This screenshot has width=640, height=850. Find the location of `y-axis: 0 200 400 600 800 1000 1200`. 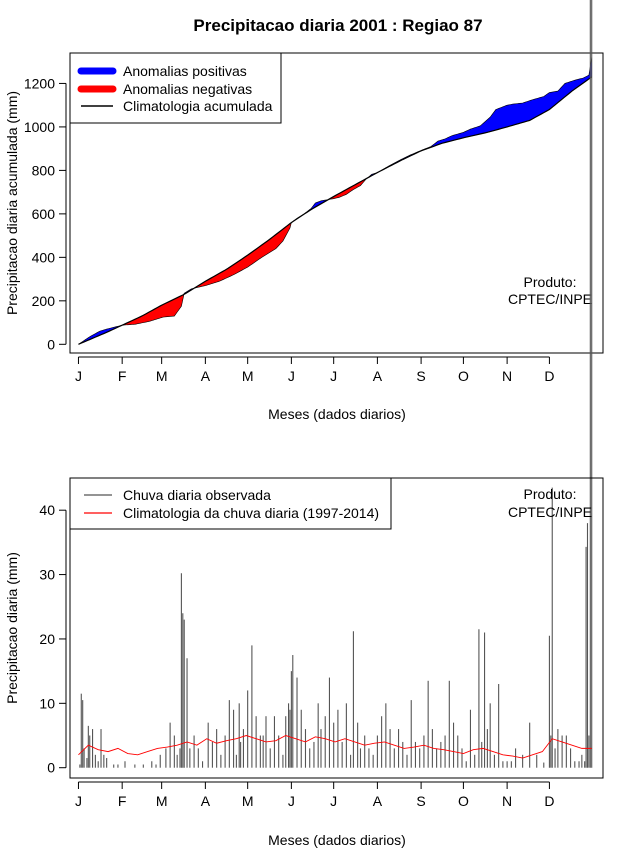

y-axis: 0 200 400 600 800 1000 1200 is located at coordinates (45, 213).